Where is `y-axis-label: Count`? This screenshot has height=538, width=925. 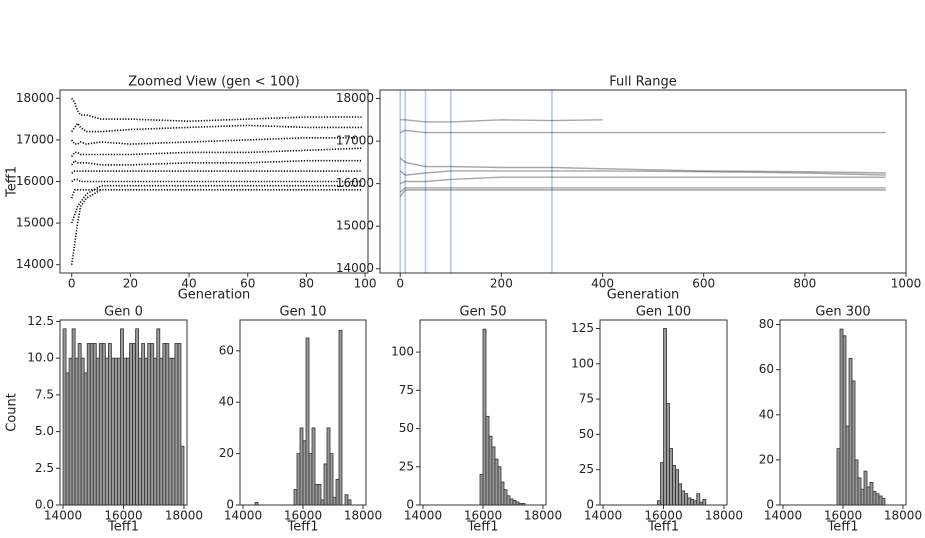
y-axis-label: Count is located at coordinates (12, 412).